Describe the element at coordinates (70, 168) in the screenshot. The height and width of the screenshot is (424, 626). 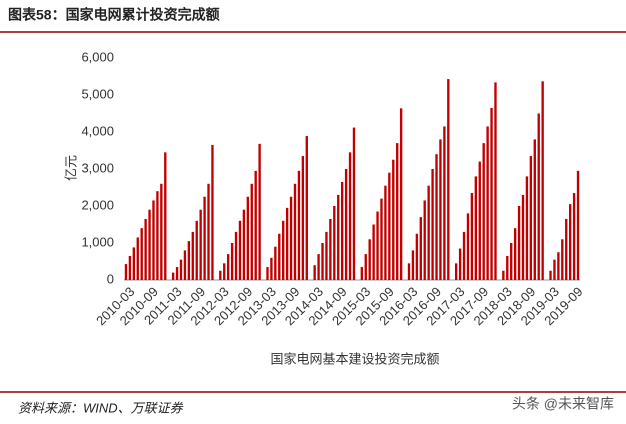
I see `y-axis-label: 亿元` at that location.